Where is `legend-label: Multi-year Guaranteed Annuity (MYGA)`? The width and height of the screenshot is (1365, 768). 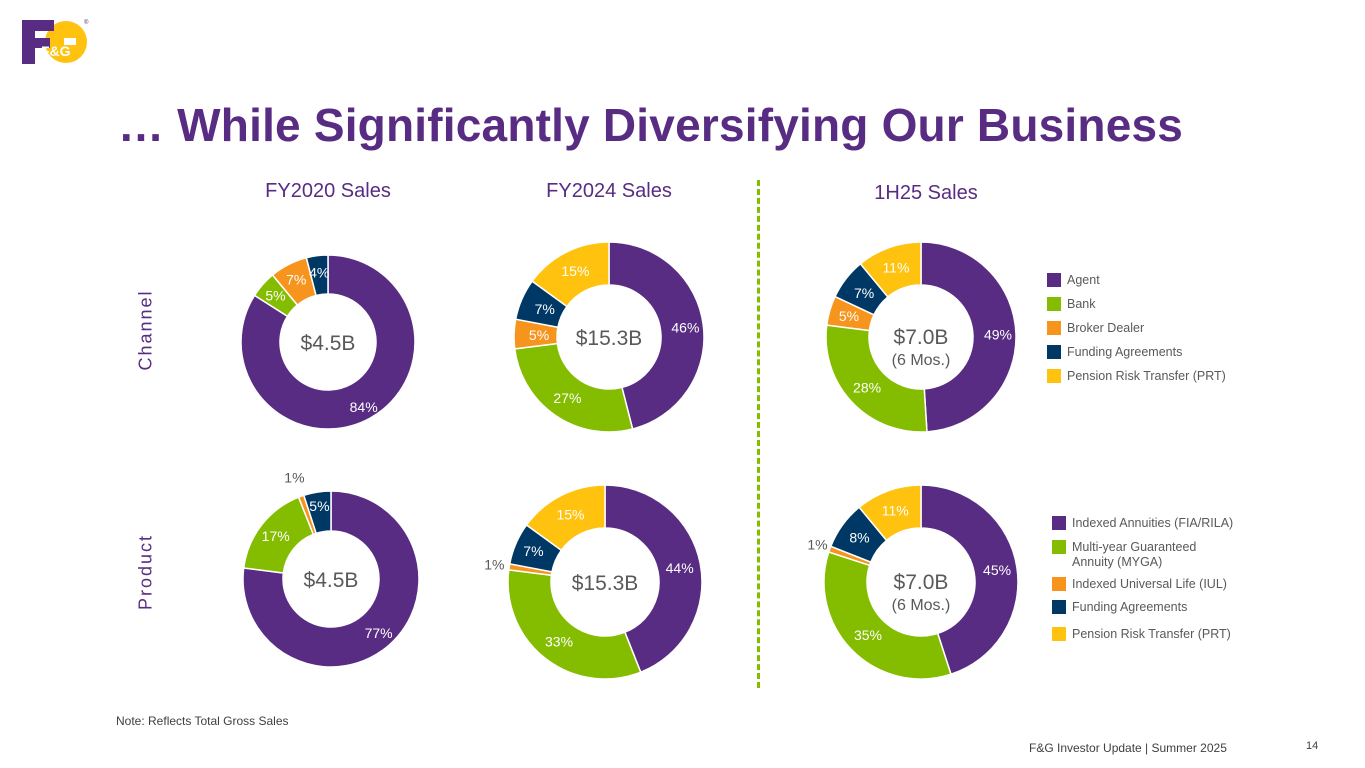 legend-label: Multi-year Guaranteed Annuity (MYGA) is located at coordinates (1134, 554).